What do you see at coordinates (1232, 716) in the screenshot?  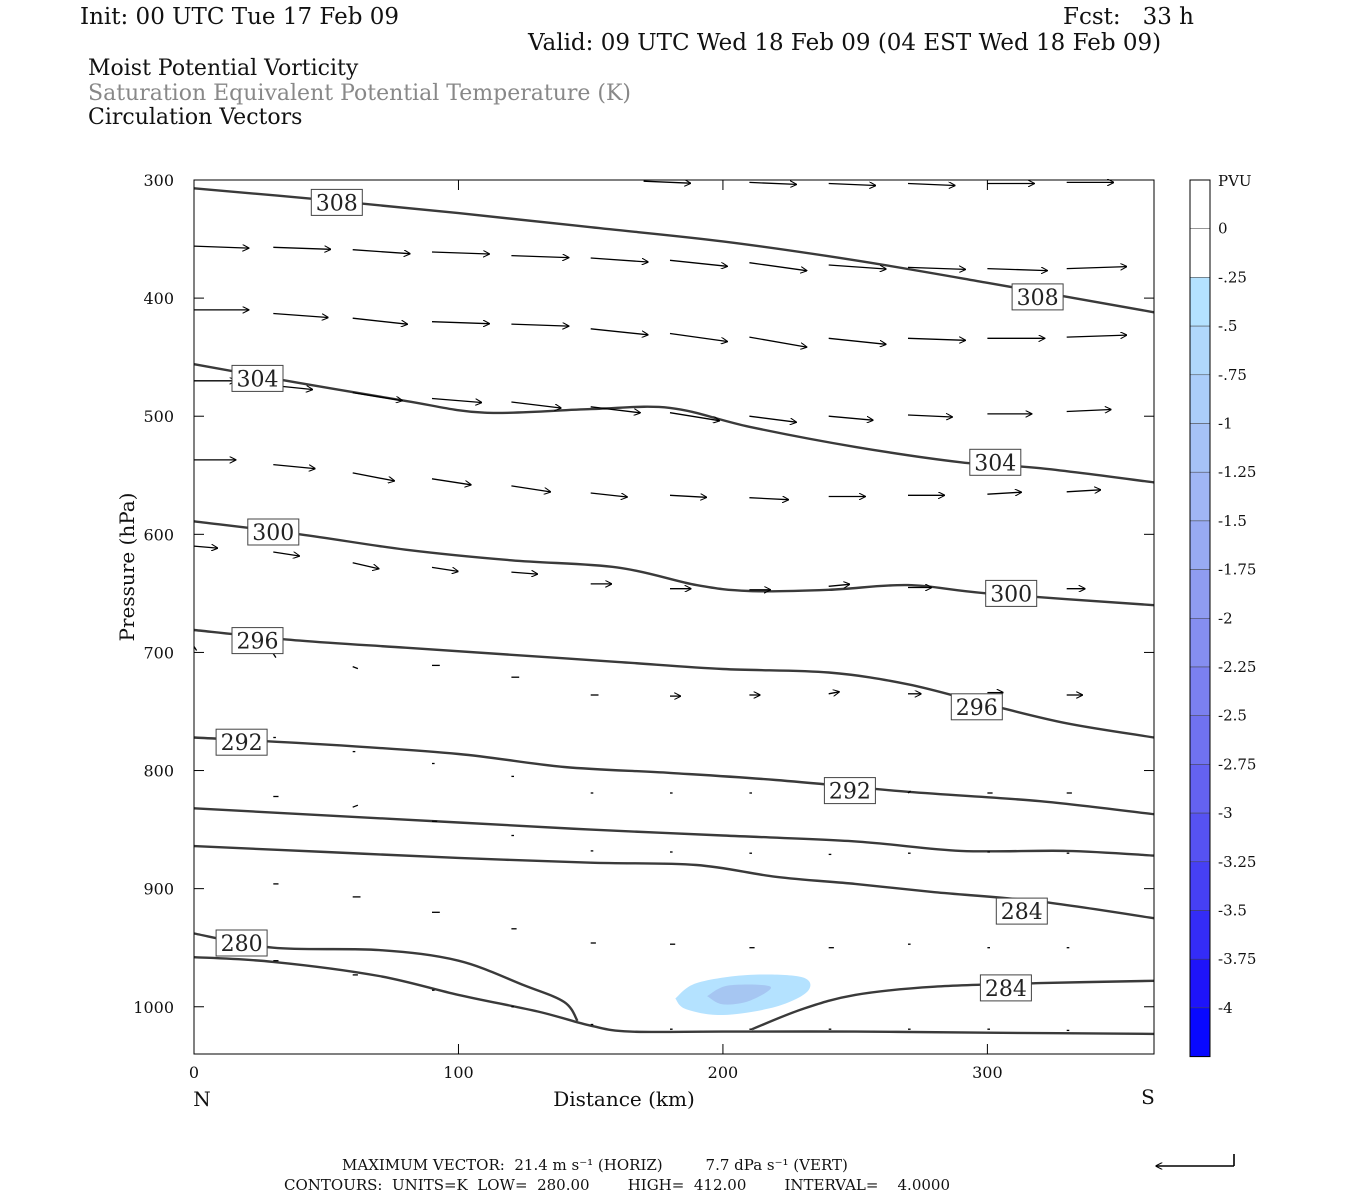 I see `colorbar-label: -2.5` at bounding box center [1232, 716].